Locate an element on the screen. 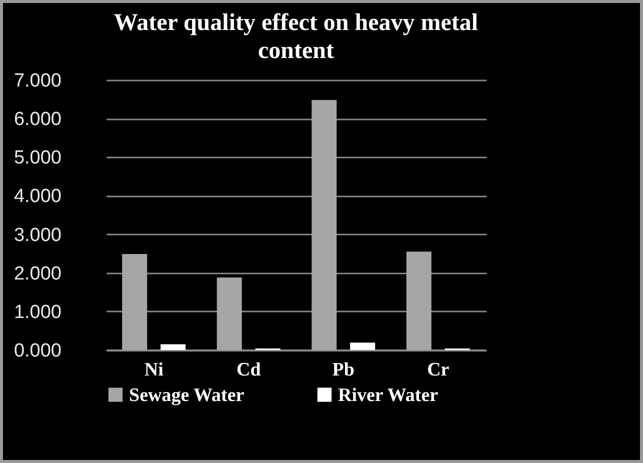 The image size is (643, 463). legend-label: River Water is located at coordinates (388, 395).